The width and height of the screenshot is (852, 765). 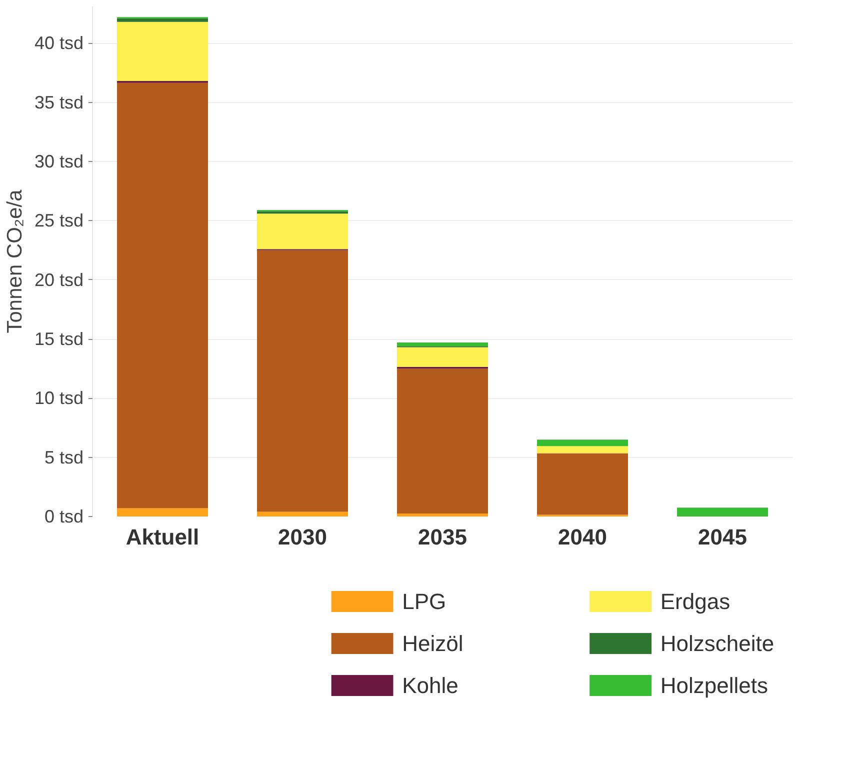 I want to click on x-tick-label: 2030, so click(x=302, y=537).